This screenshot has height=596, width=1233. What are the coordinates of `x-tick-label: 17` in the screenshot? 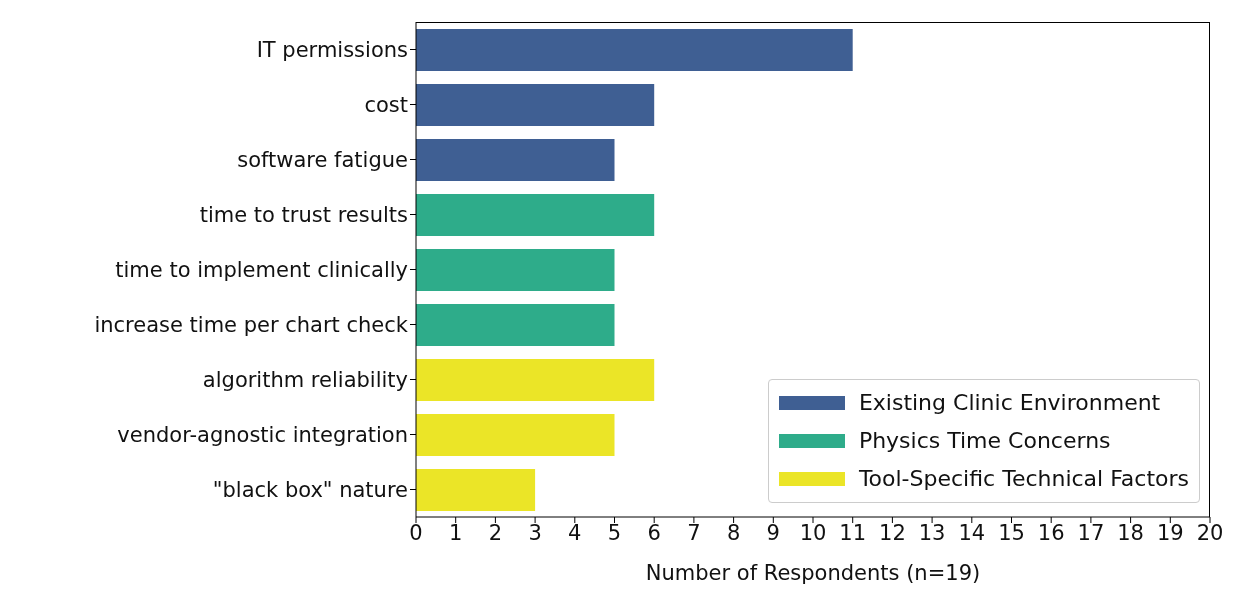 It's located at (1091, 532).